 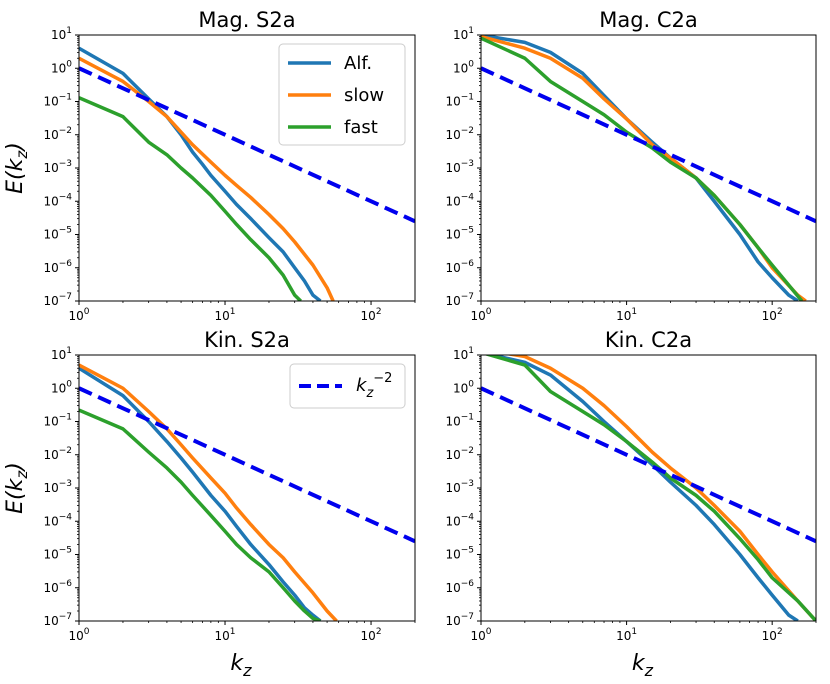 I want to click on legend-label-slow: slow, so click(x=364, y=95).